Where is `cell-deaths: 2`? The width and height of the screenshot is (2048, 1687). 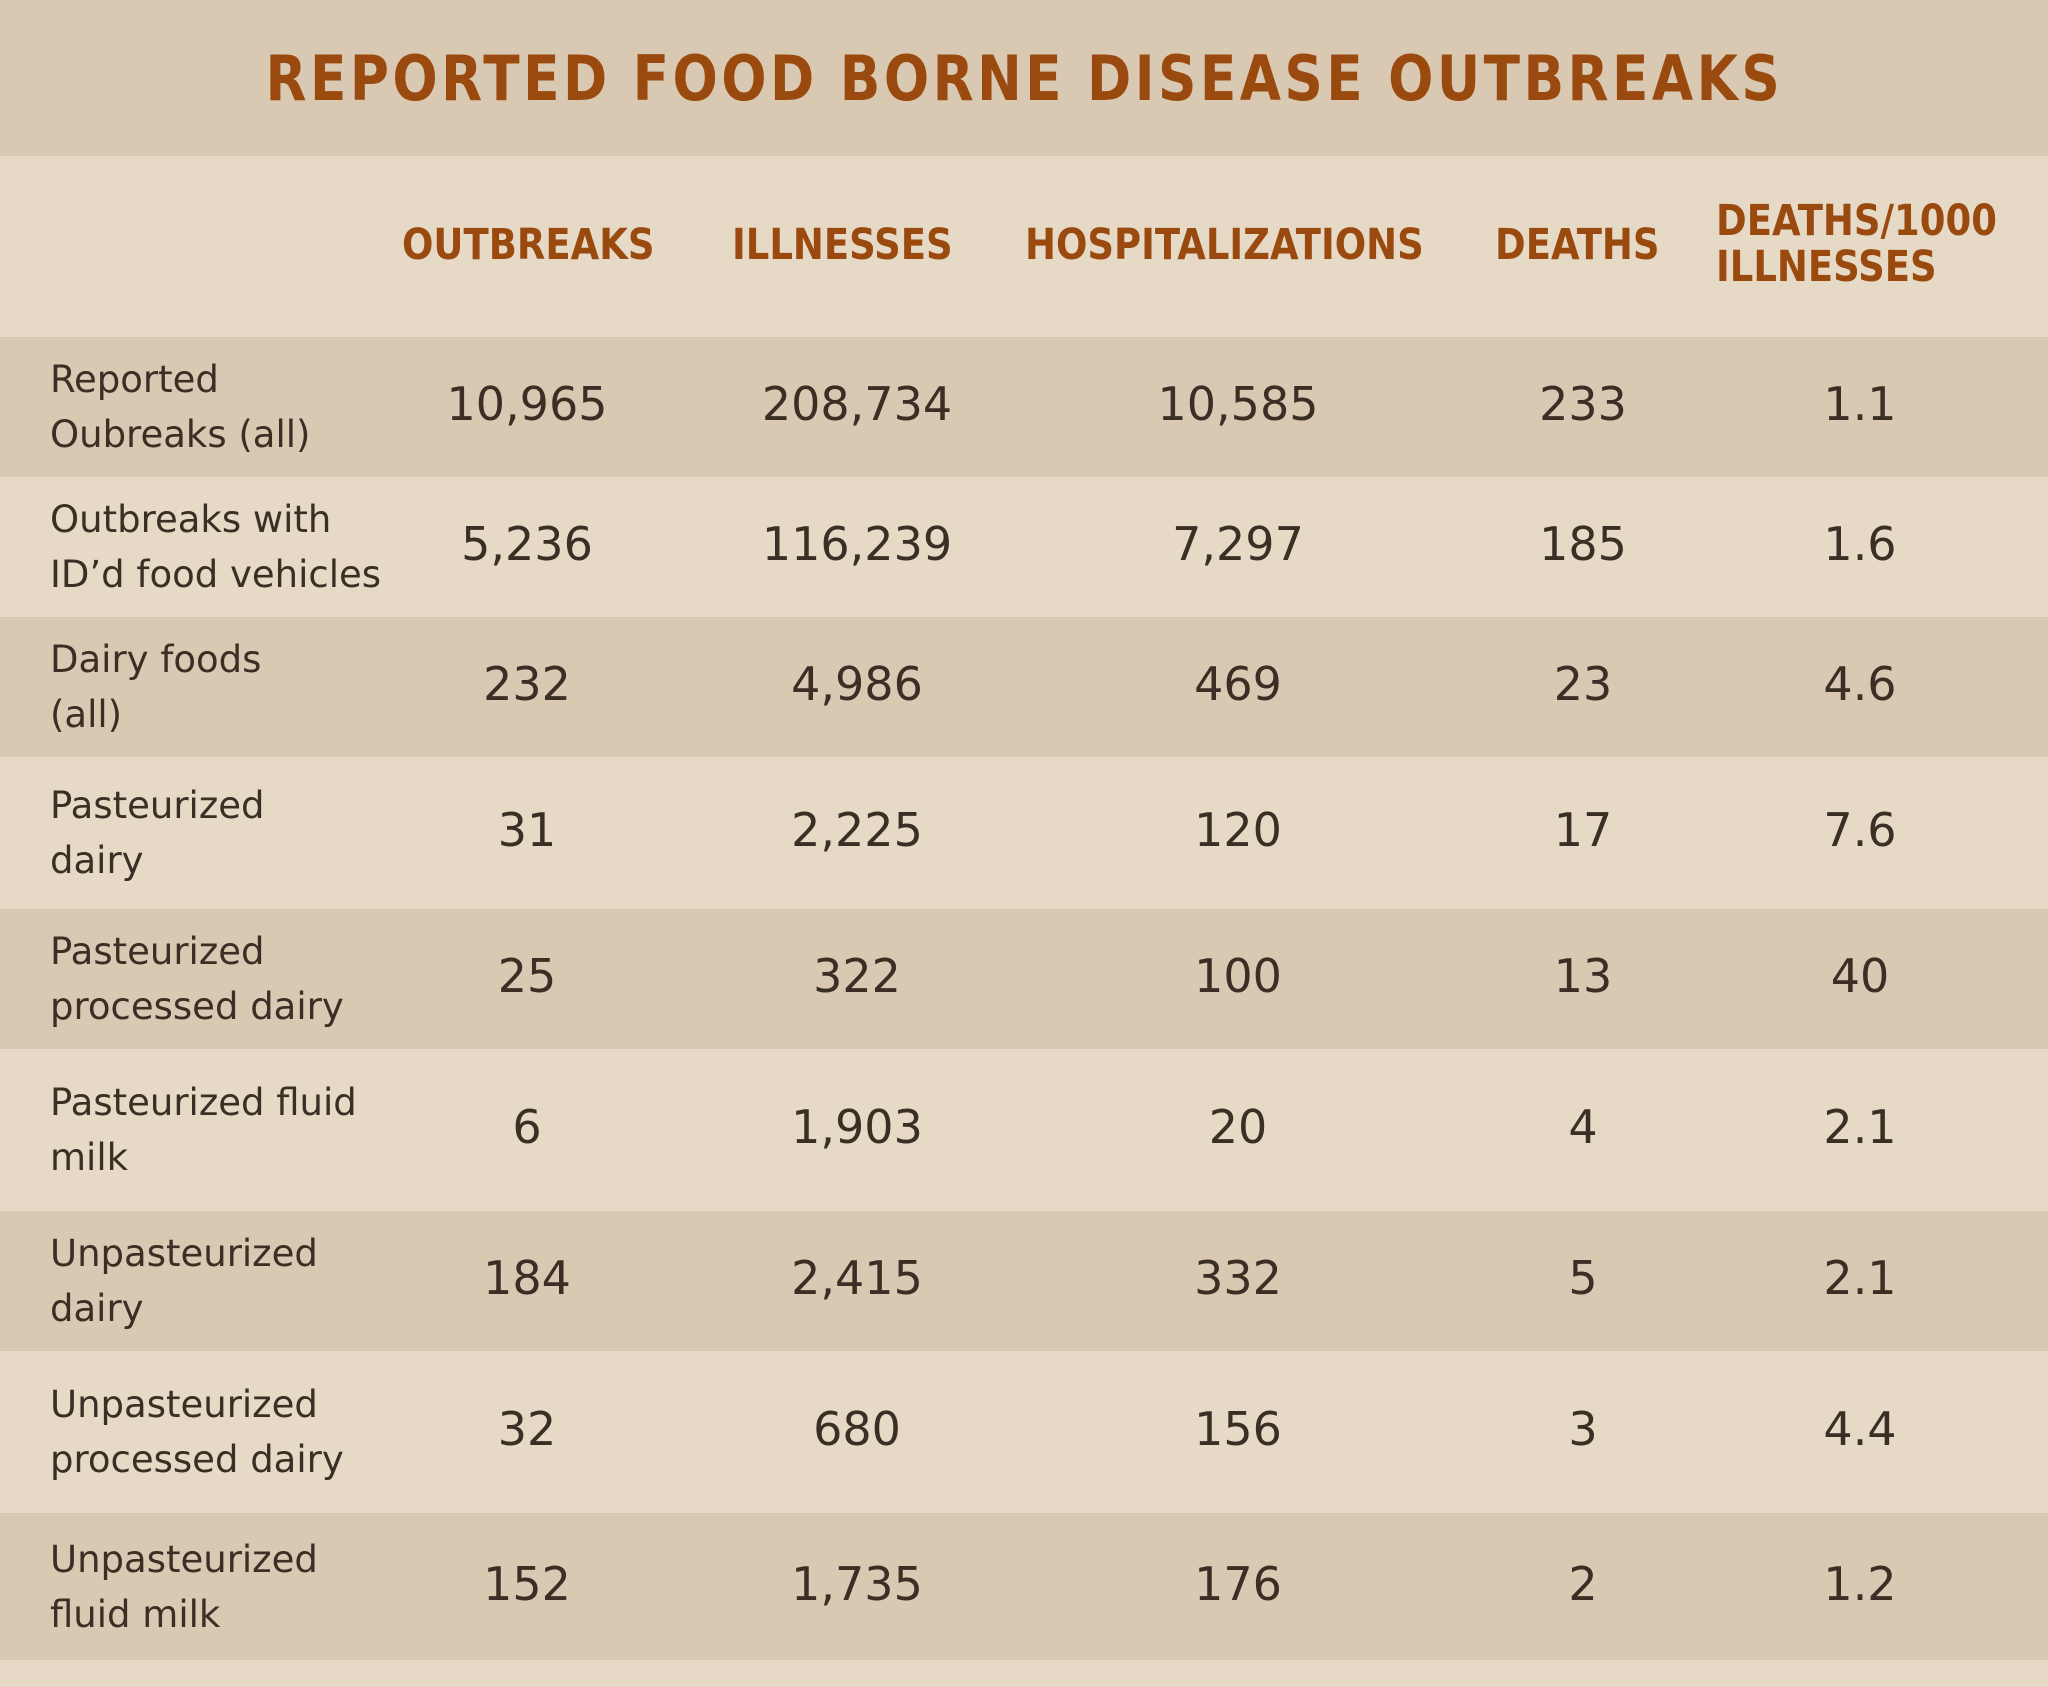 cell-deaths: 2 is located at coordinates (1583, 1583).